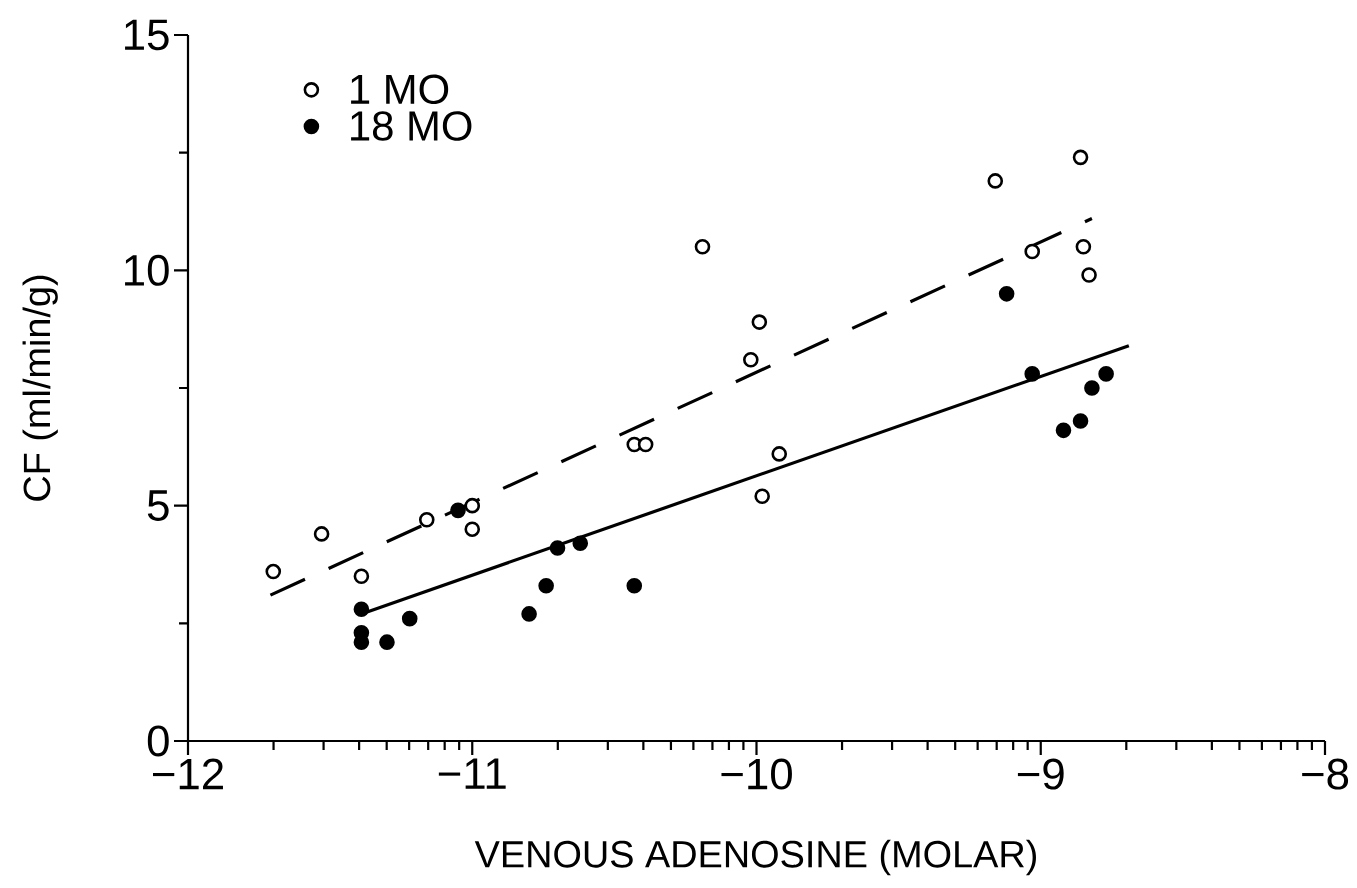  What do you see at coordinates (755, 857) in the screenshot?
I see `x-axis-title: VENOUS ADENOSINE (MOLAR)` at bounding box center [755, 857].